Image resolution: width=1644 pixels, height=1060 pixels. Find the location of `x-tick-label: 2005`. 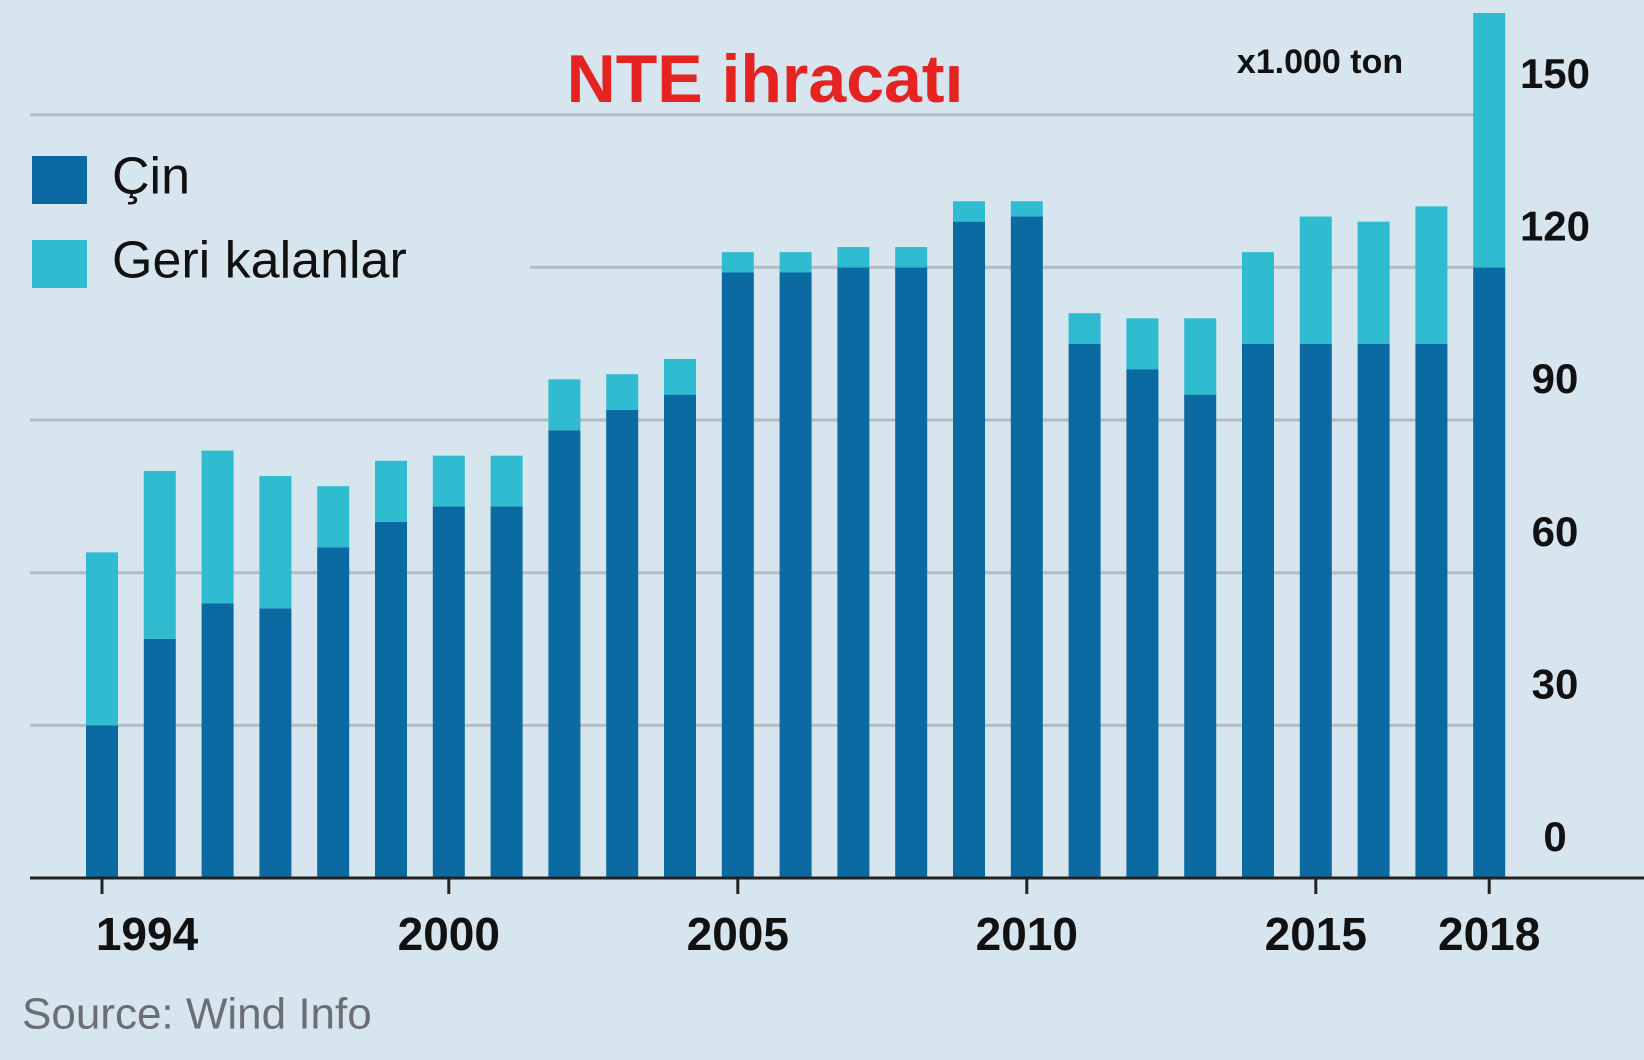

x-tick-label: 2005 is located at coordinates (738, 934).